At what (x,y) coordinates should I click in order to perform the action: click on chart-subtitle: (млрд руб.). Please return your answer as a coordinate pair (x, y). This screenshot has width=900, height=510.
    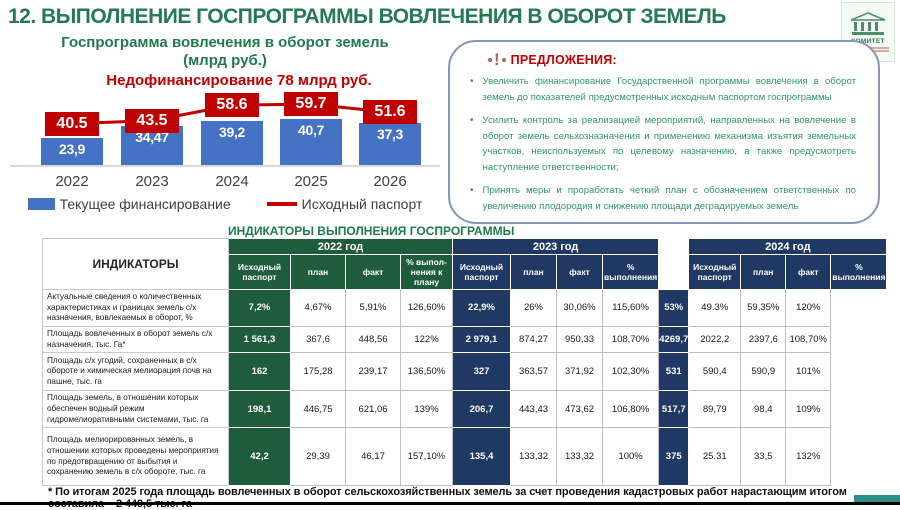
    Looking at the image, I should click on (225, 60).